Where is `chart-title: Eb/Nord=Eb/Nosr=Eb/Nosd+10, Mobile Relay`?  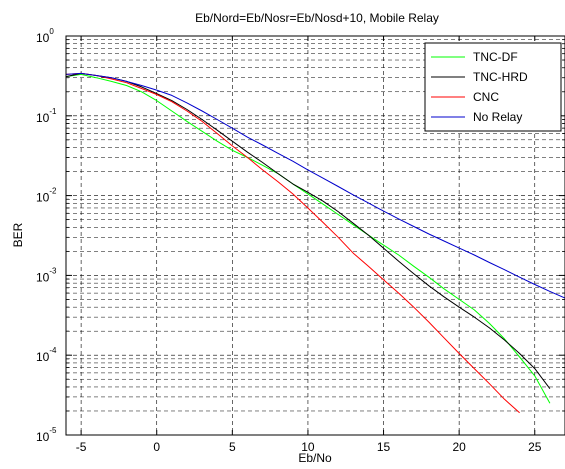
chart-title: Eb/Nord=Eb/Nosr=Eb/Nosd+10, Mobile Relay is located at coordinates (317, 18).